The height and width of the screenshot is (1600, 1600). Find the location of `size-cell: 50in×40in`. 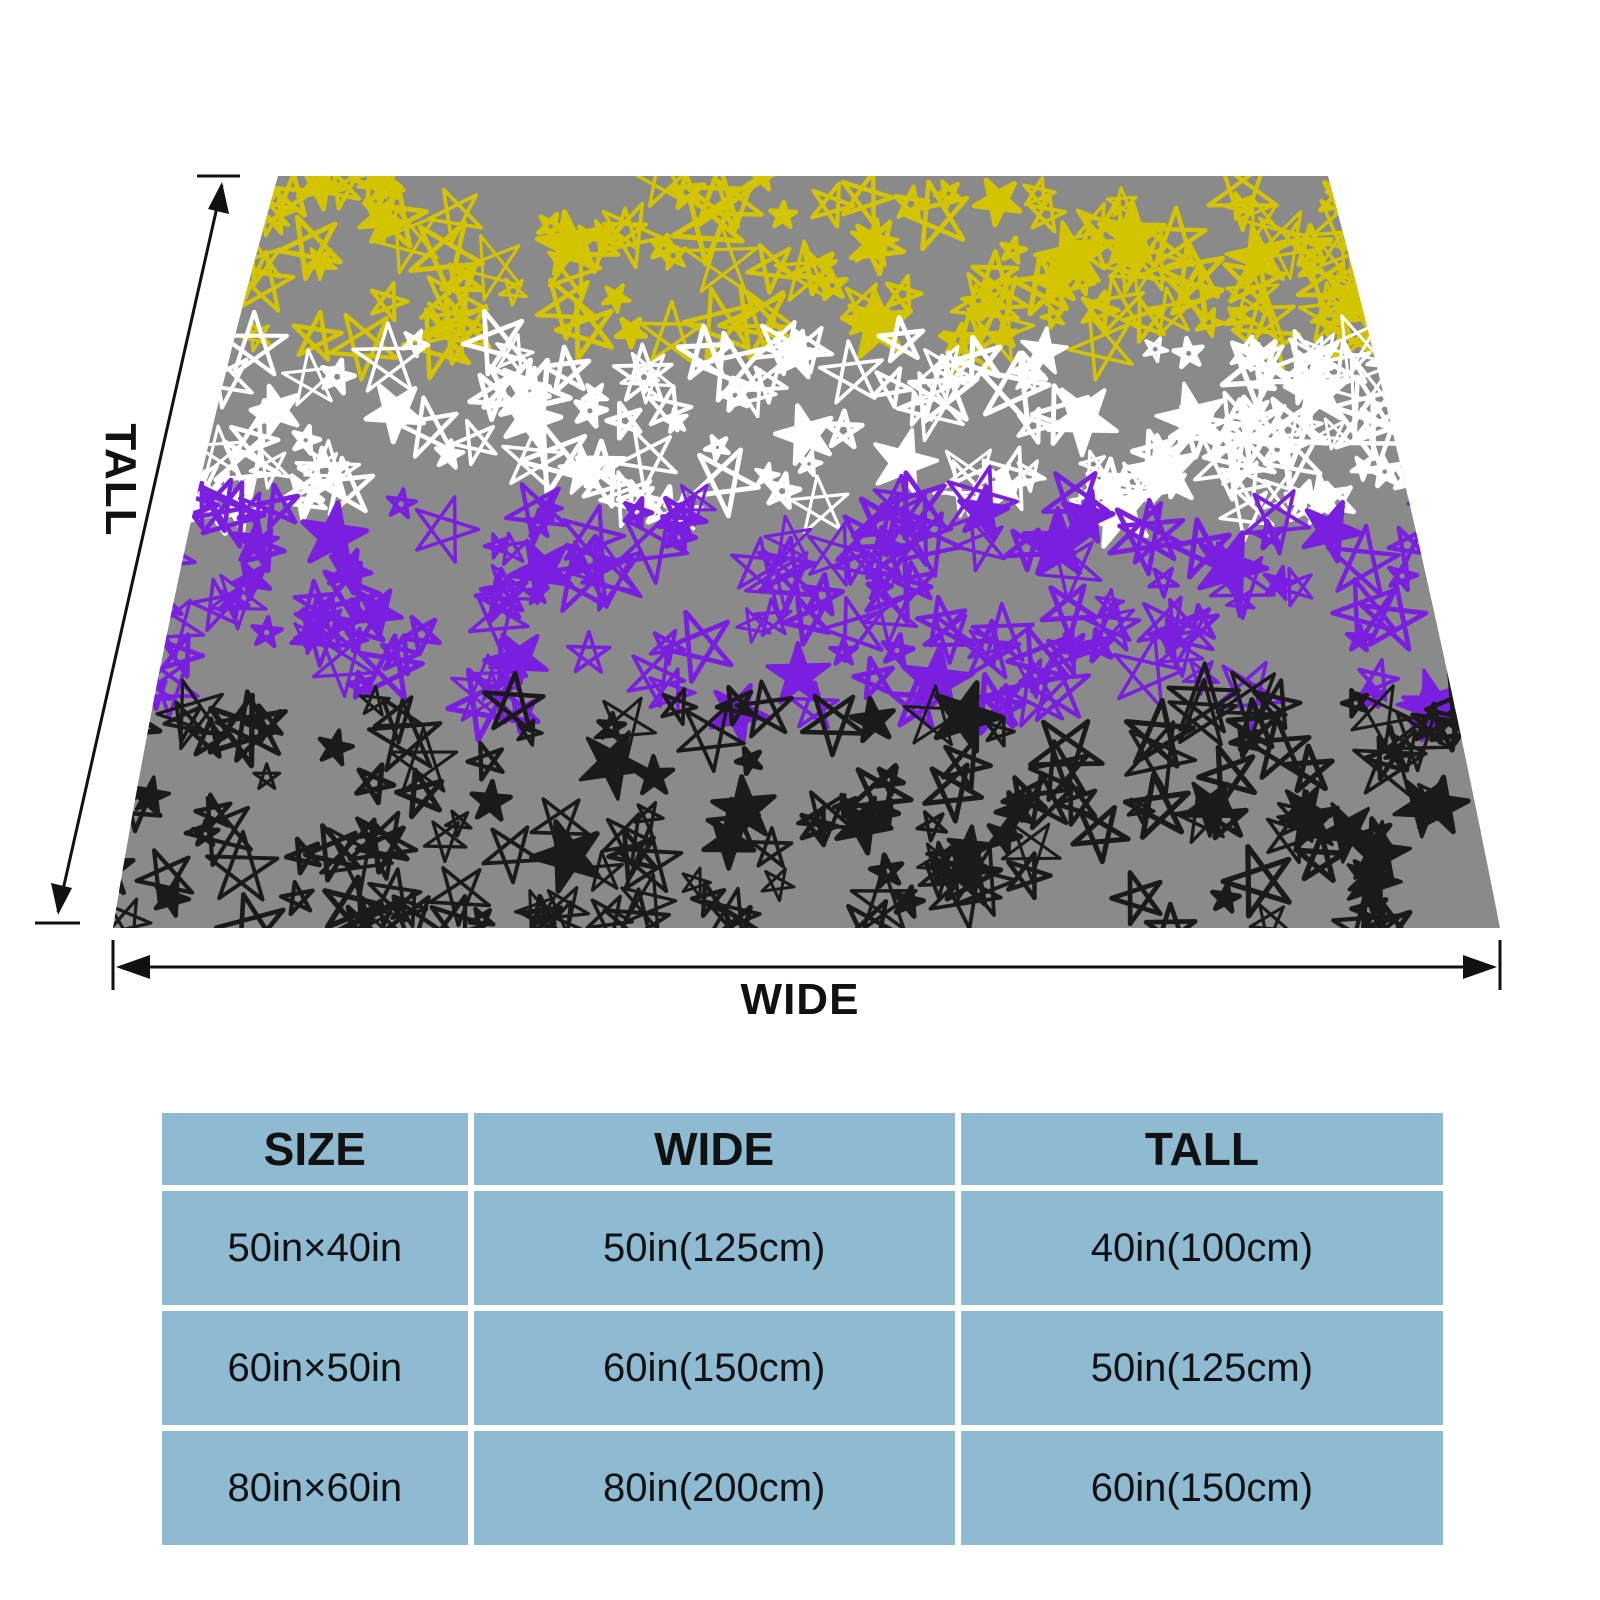

size-cell: 50in×40in is located at coordinates (315, 1248).